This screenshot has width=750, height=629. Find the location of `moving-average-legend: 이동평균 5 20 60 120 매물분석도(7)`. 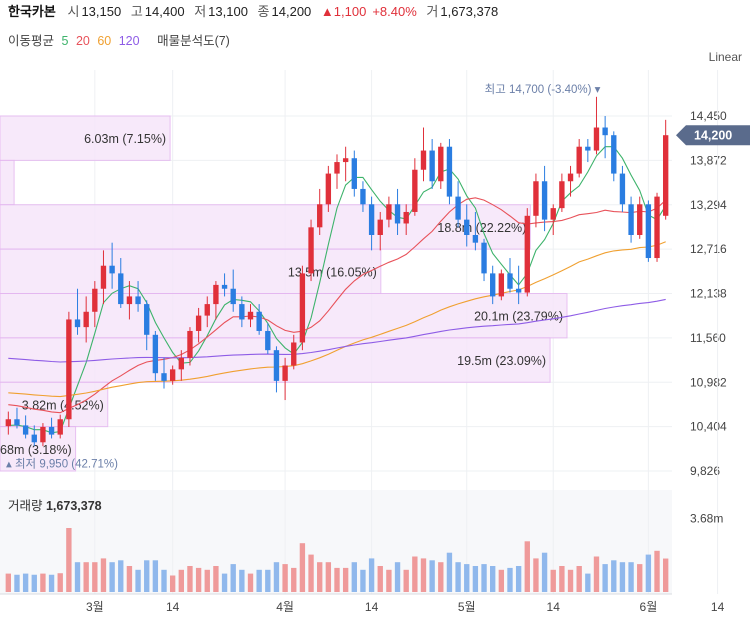

moving-average-legend: 이동평균 5 20 60 120 매물분석도(7) is located at coordinates (121, 41).